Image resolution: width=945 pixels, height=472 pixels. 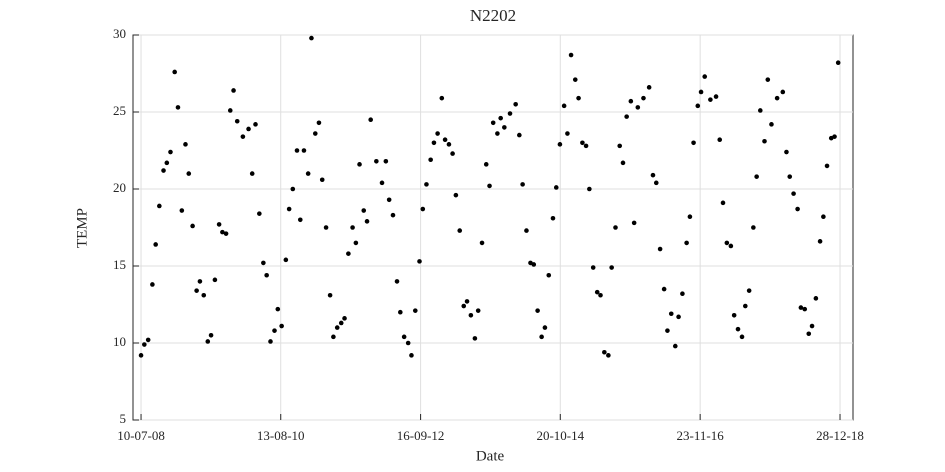 I want to click on x-axis-label: Date, so click(x=490, y=456).